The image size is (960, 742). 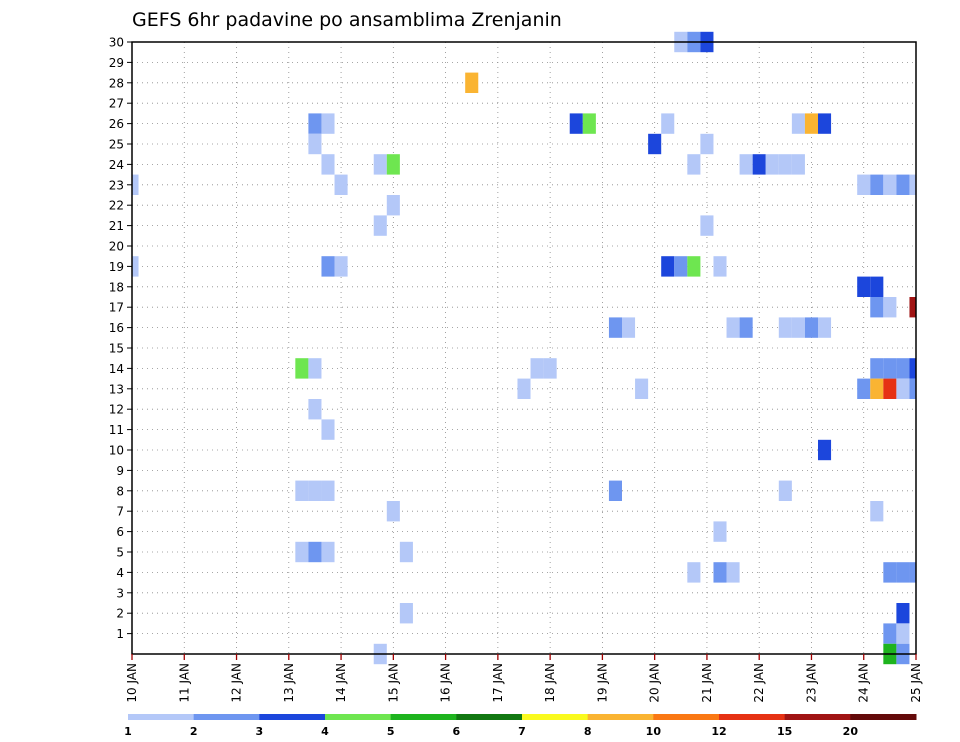 What do you see at coordinates (116, 369) in the screenshot?
I see `y-tick-label: 14` at bounding box center [116, 369].